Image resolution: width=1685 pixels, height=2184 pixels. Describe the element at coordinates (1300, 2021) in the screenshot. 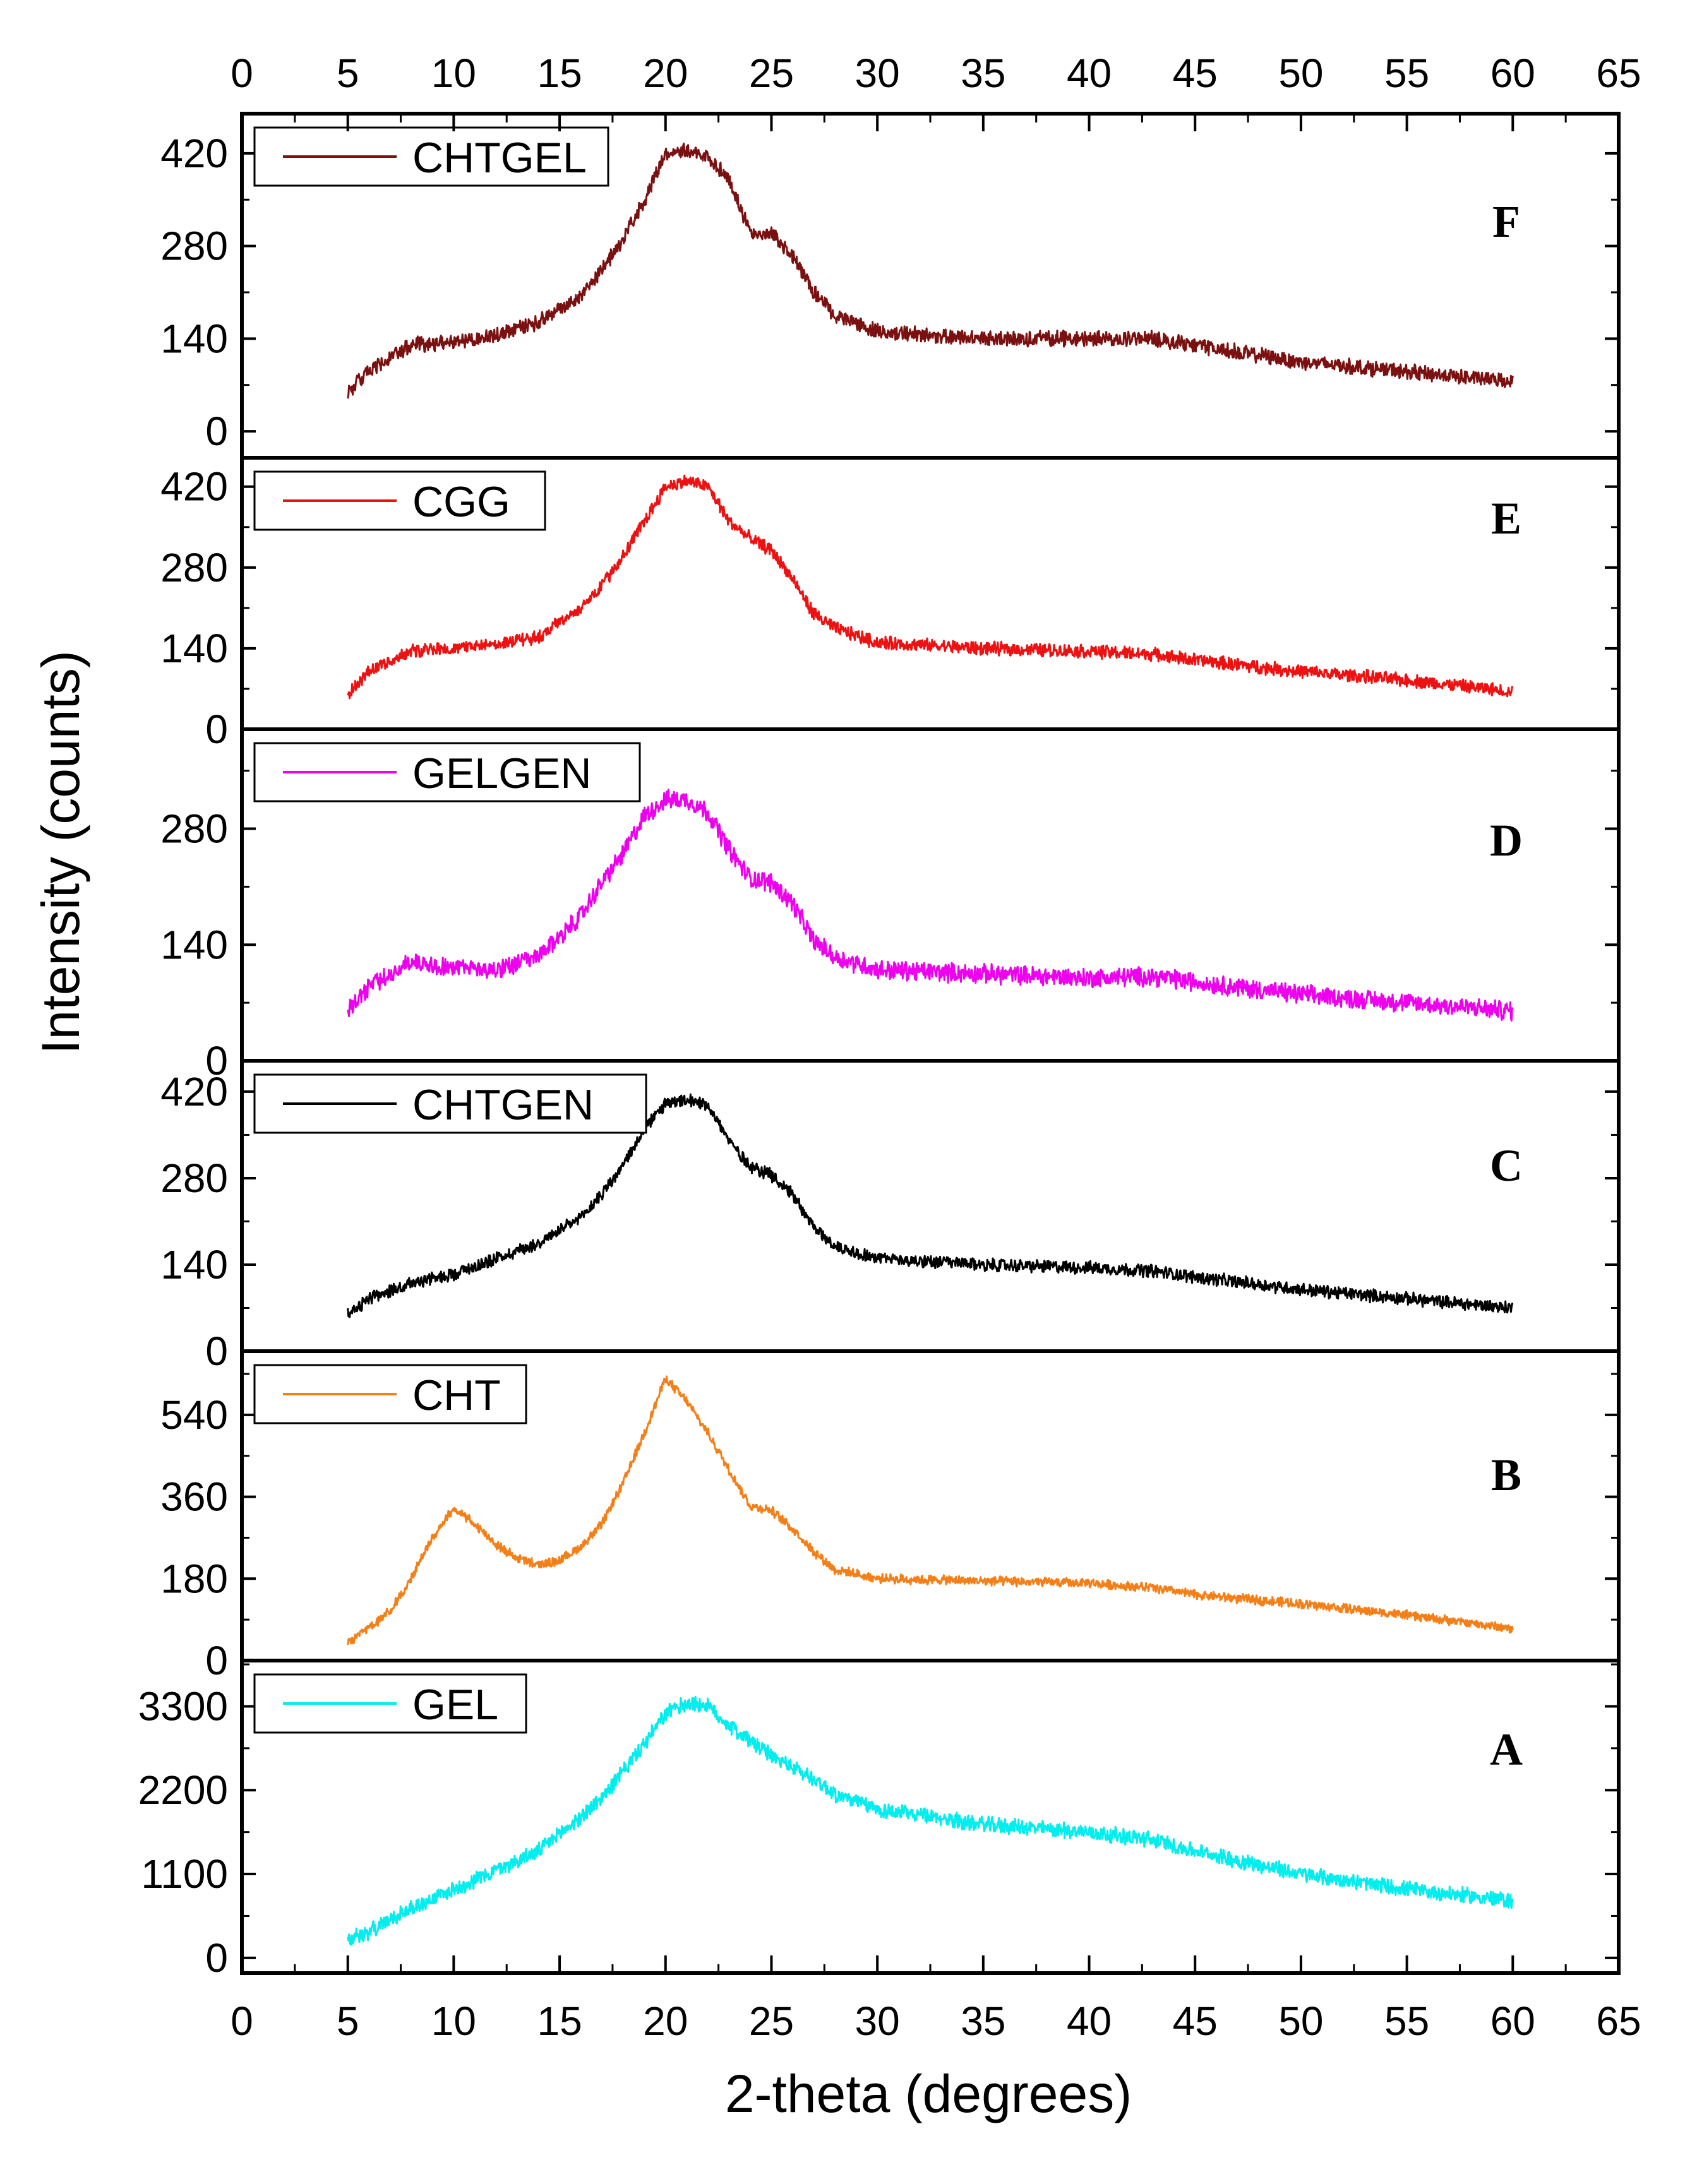

I see `x-tick-label-bottom: 50` at that location.